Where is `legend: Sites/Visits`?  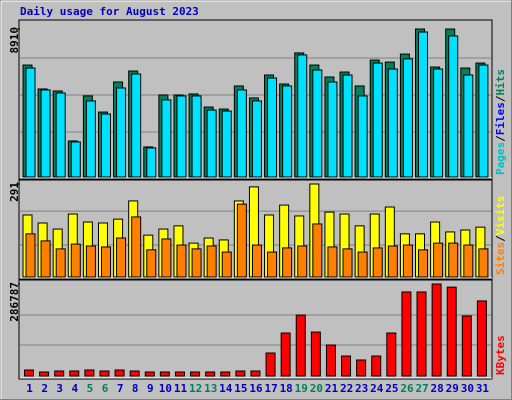 legend: Sites/Visits is located at coordinates (500, 236).